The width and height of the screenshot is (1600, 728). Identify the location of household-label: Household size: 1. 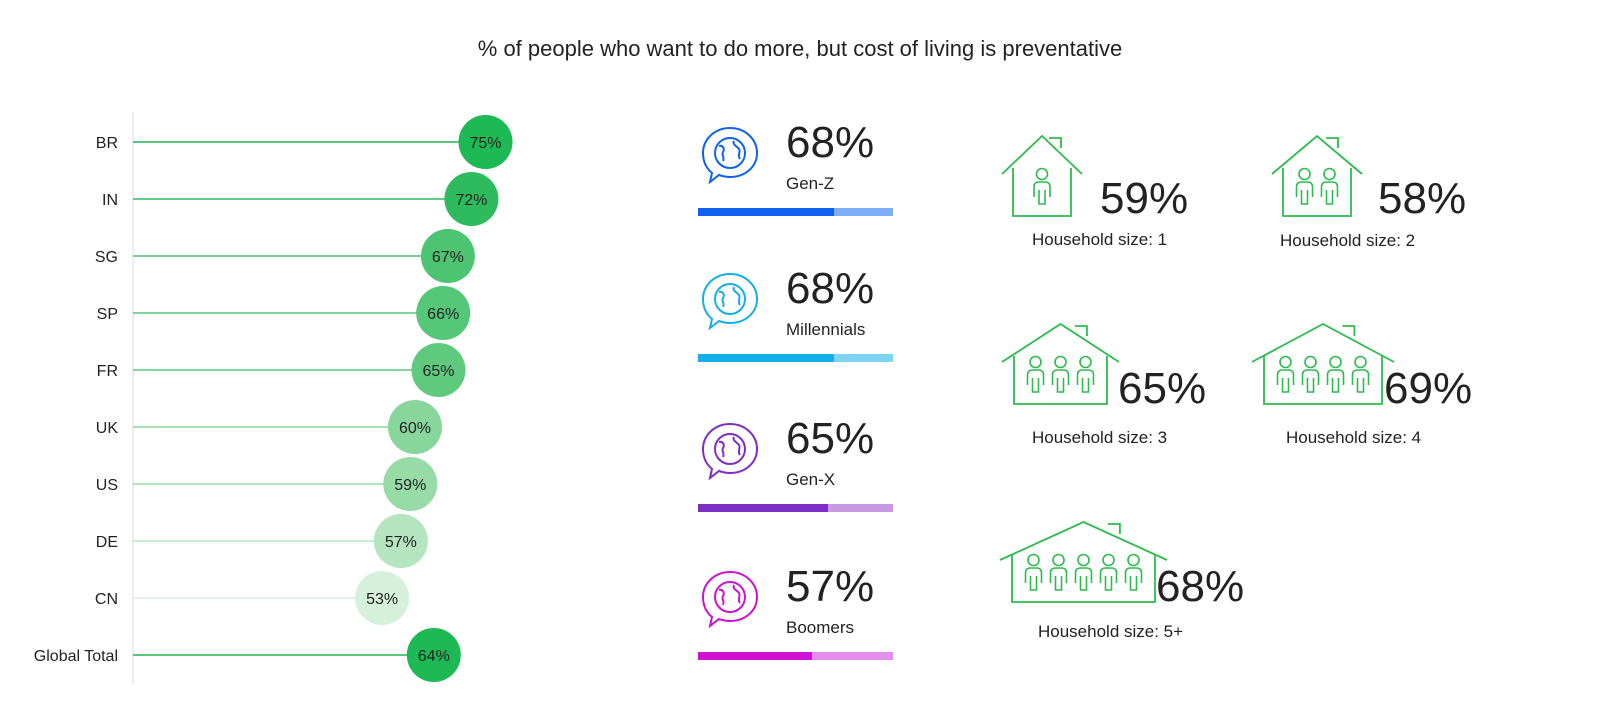
(1100, 239).